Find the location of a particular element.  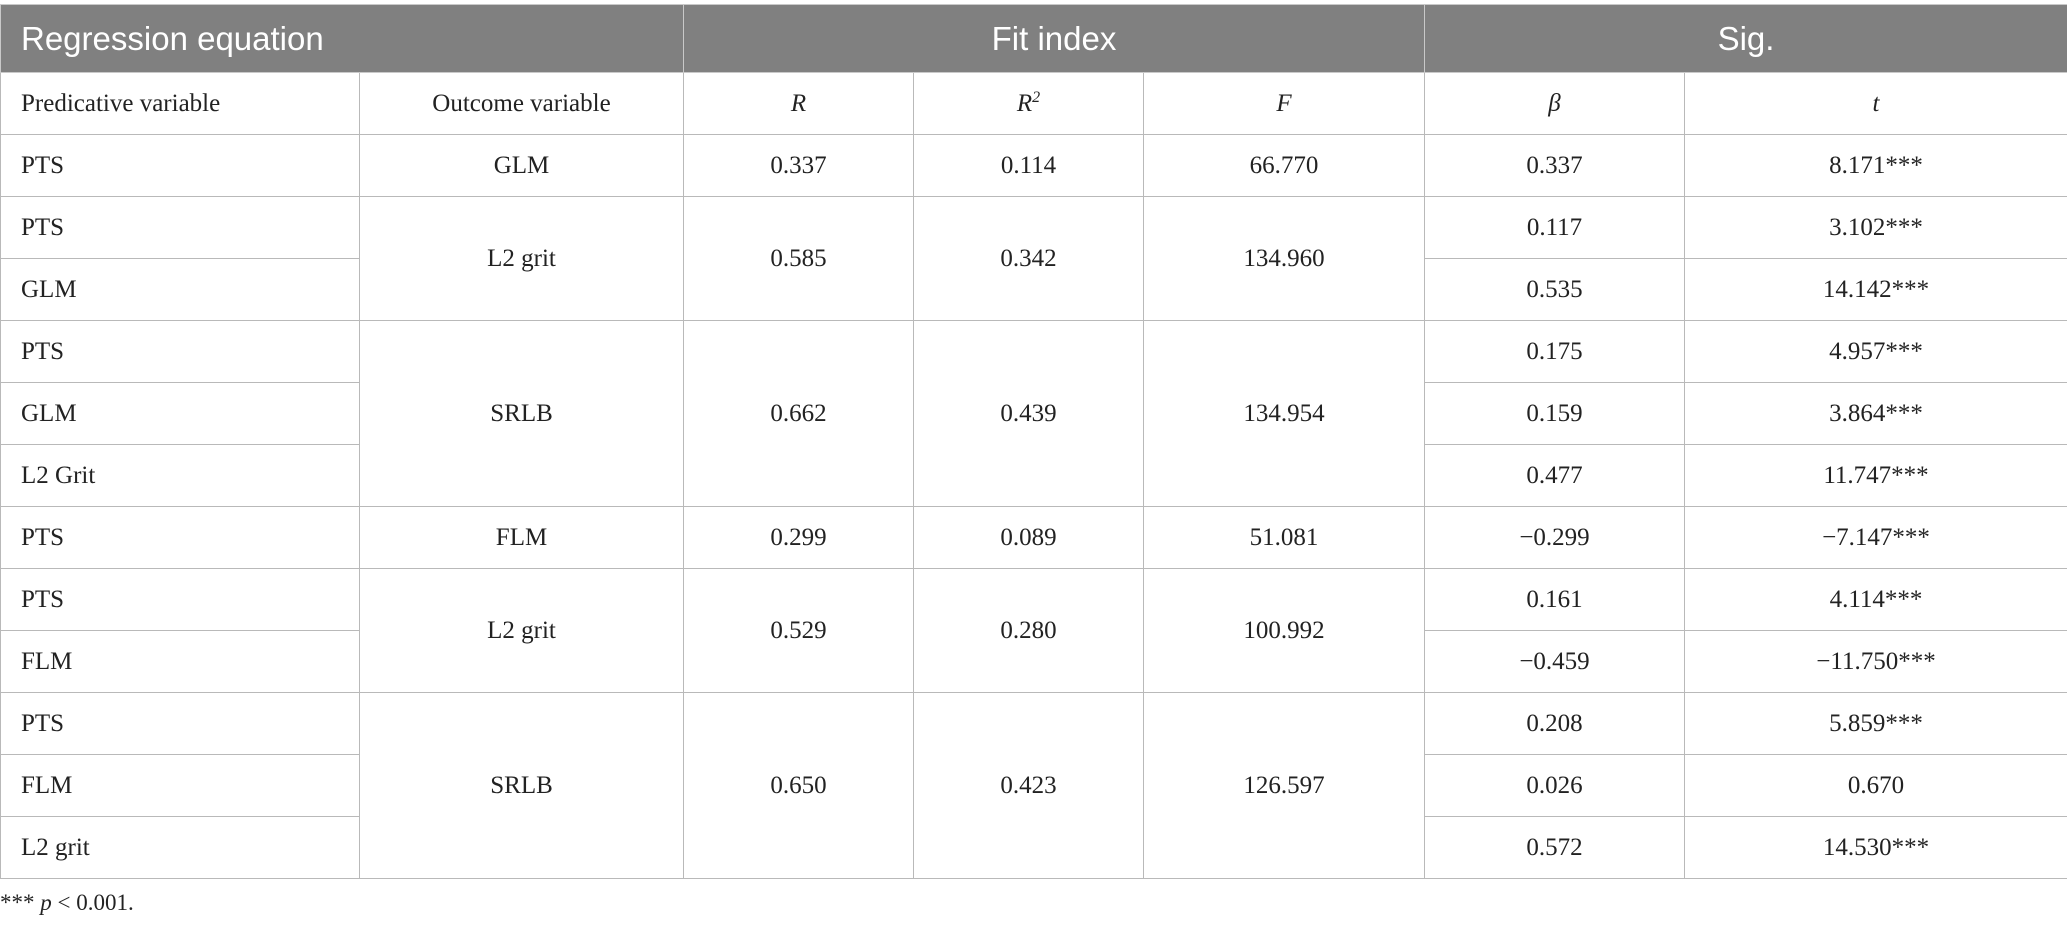

r-squared-cell: 0.114 is located at coordinates (1028, 165).